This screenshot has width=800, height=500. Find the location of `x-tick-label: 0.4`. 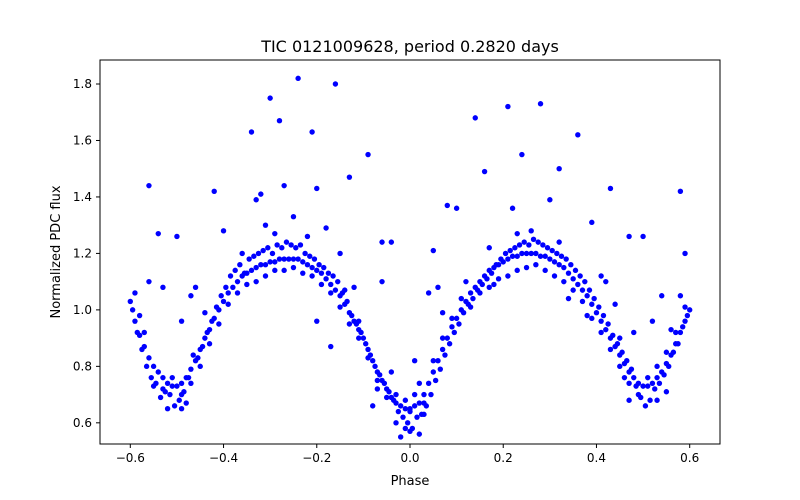

x-tick-label: 0.4 is located at coordinates (596, 458).